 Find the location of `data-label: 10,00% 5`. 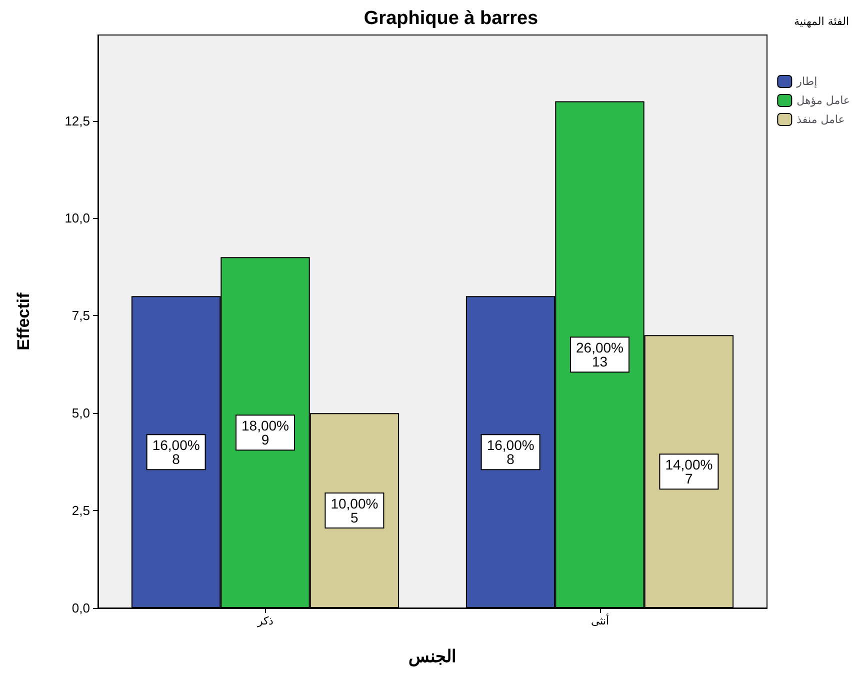

data-label: 10,00% 5 is located at coordinates (354, 511).